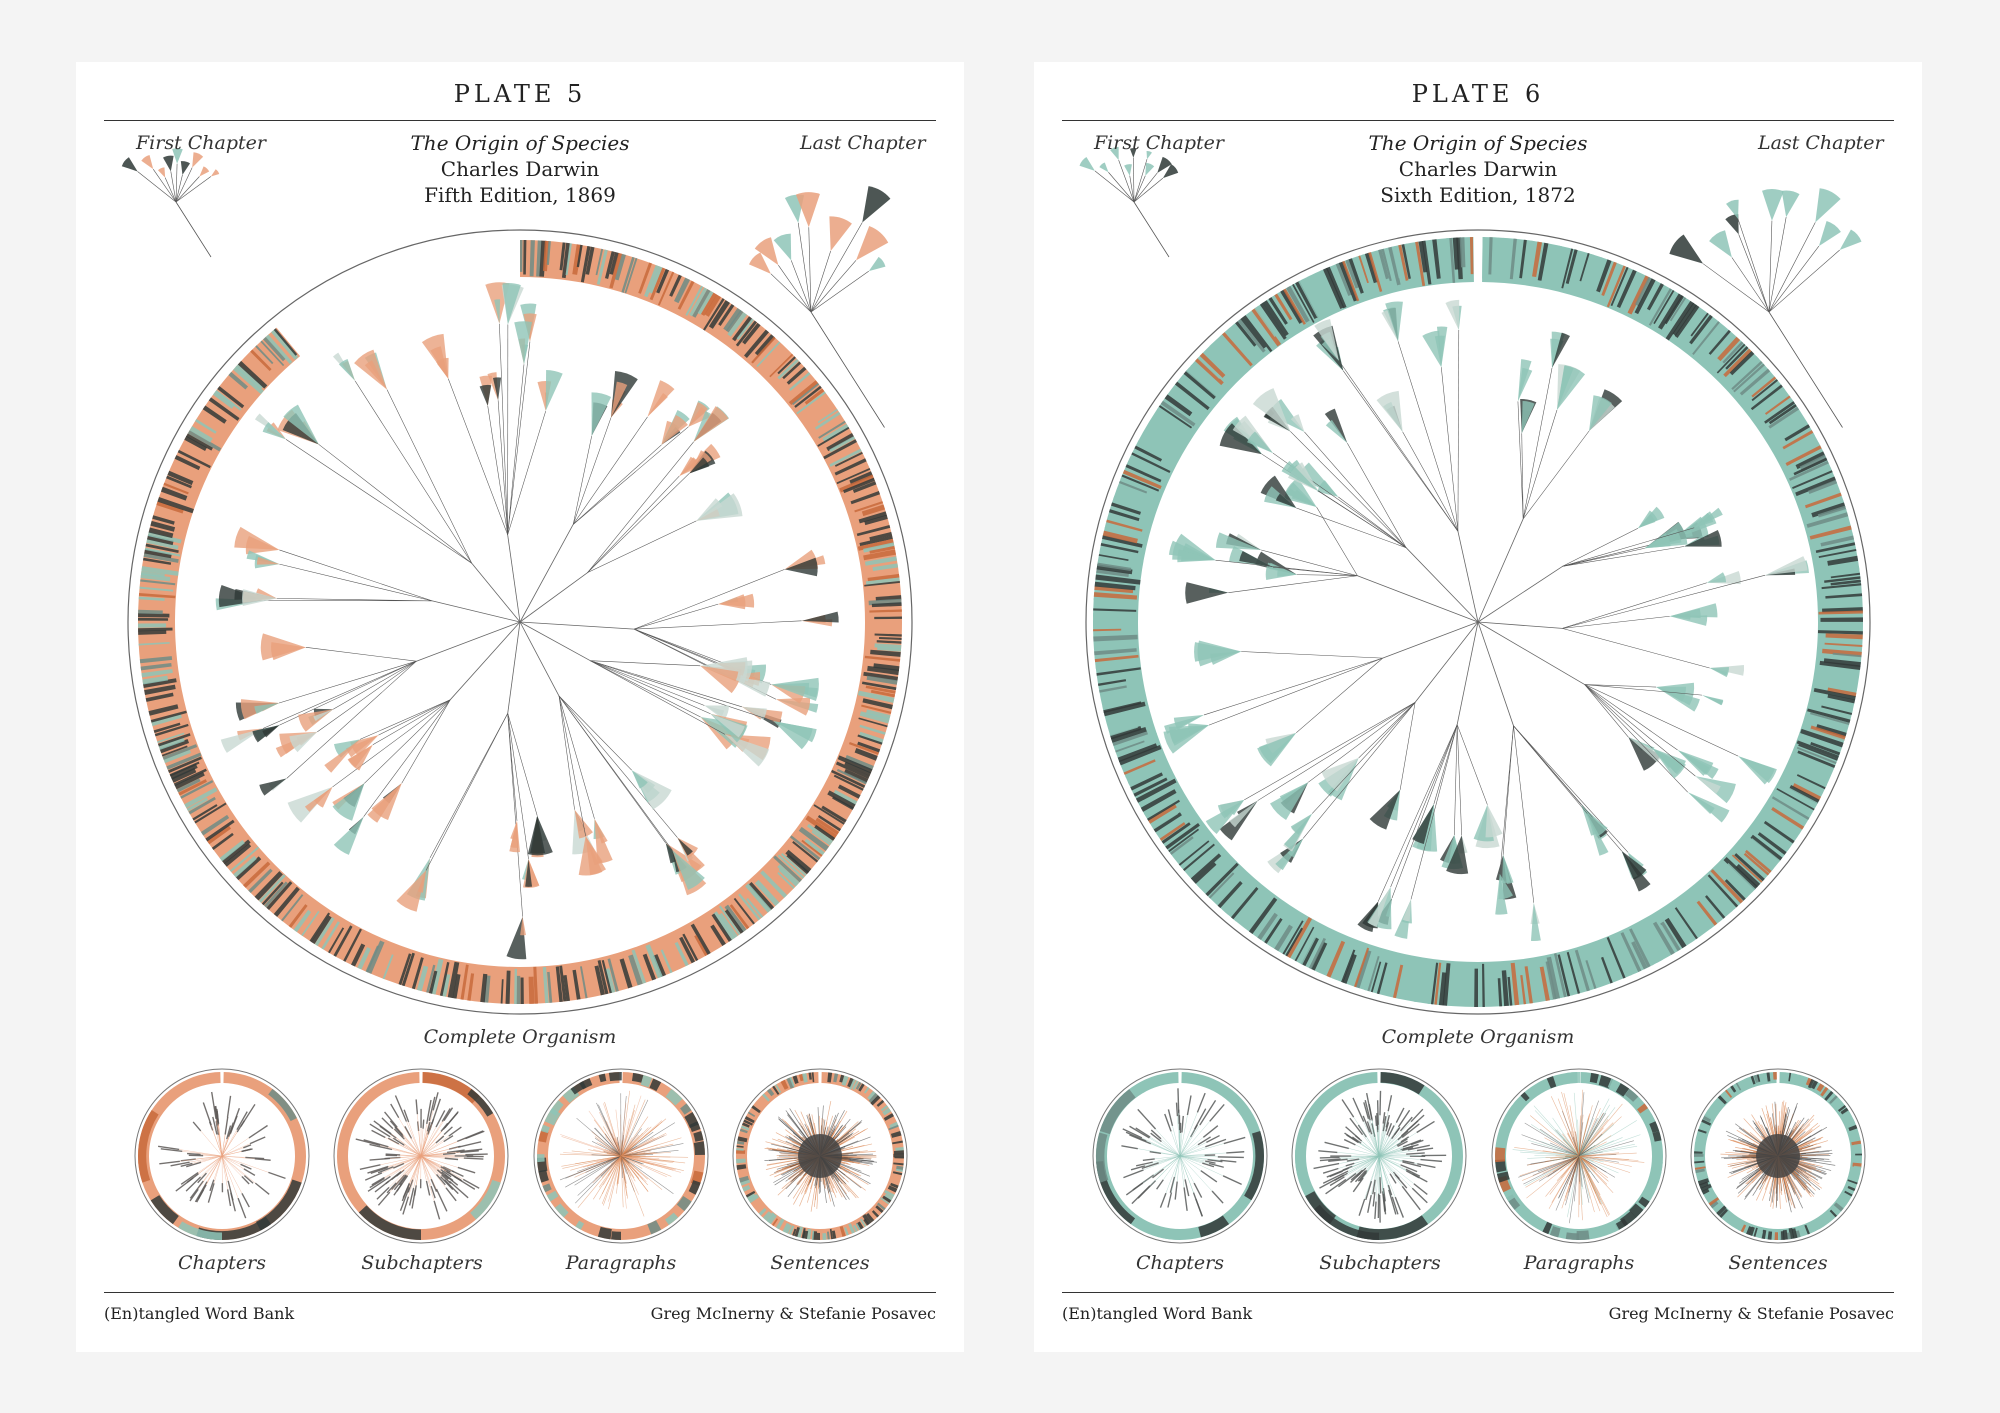  Describe the element at coordinates (520, 195) in the screenshot. I see `book-edition: Fifth Edition, 1869` at that location.